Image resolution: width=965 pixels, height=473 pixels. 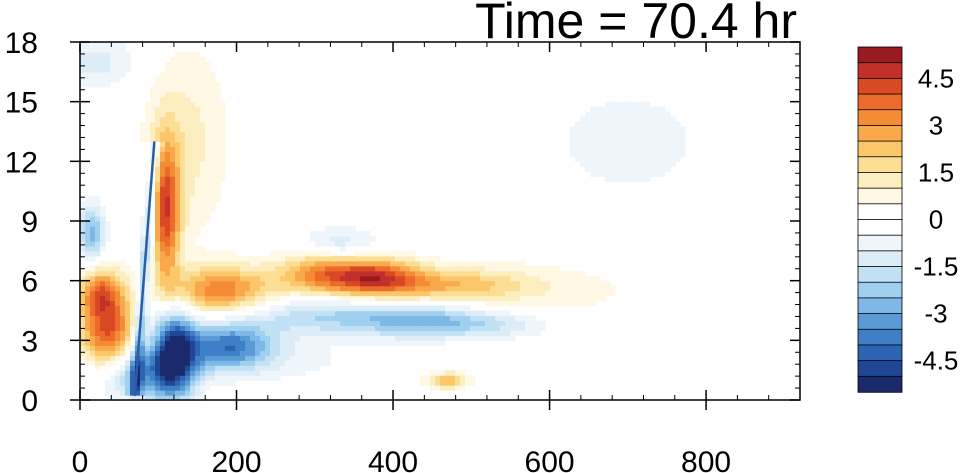 What do you see at coordinates (880, 369) in the screenshot?
I see `colorbar-swatch` at bounding box center [880, 369].